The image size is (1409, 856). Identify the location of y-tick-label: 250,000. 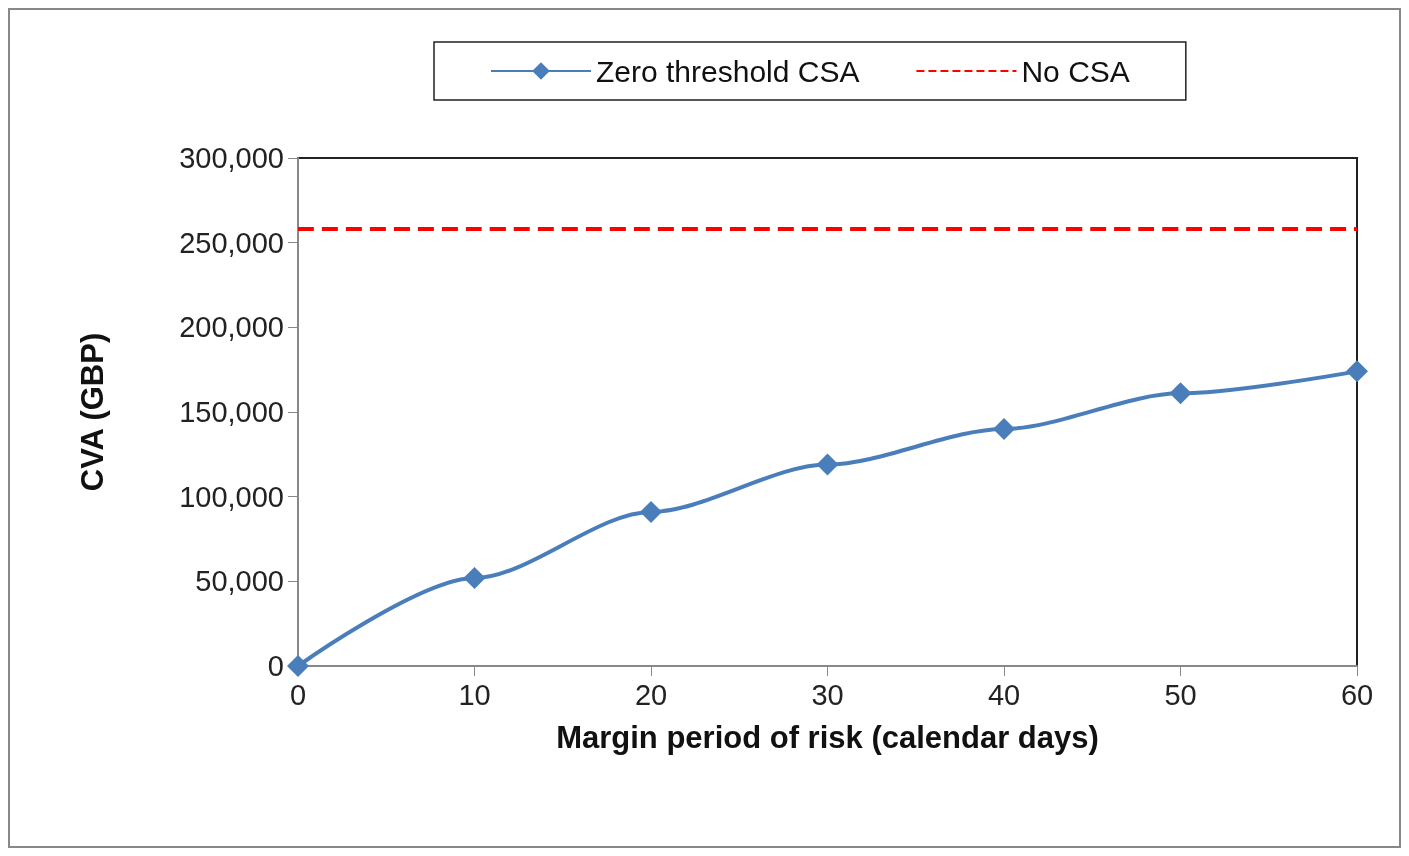
(231, 242).